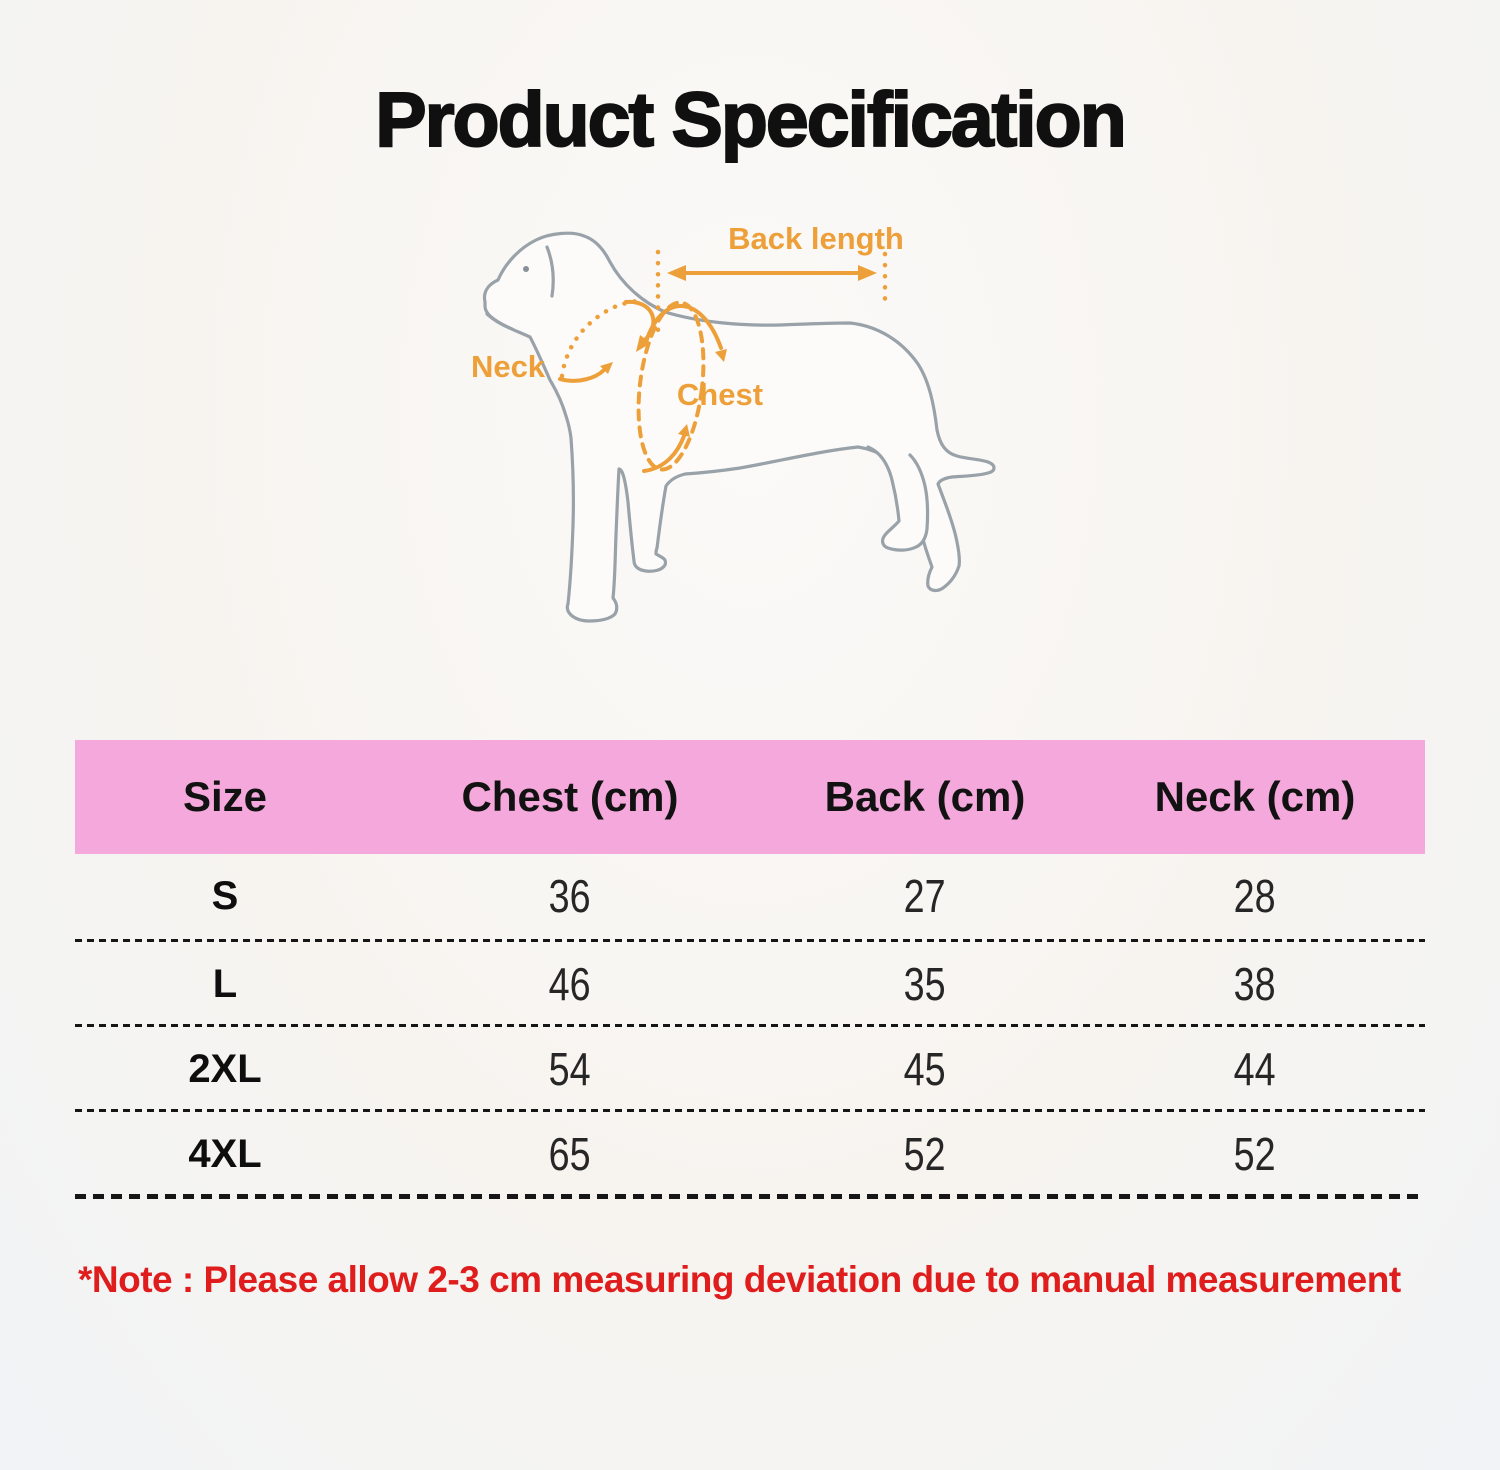 This screenshot has width=1500, height=1470. What do you see at coordinates (550, 271) in the screenshot?
I see `dog-ear-line` at bounding box center [550, 271].